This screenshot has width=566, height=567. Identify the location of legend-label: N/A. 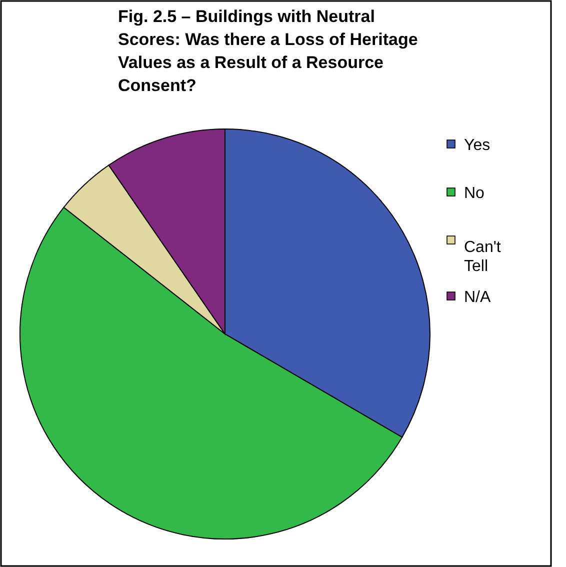
(477, 297).